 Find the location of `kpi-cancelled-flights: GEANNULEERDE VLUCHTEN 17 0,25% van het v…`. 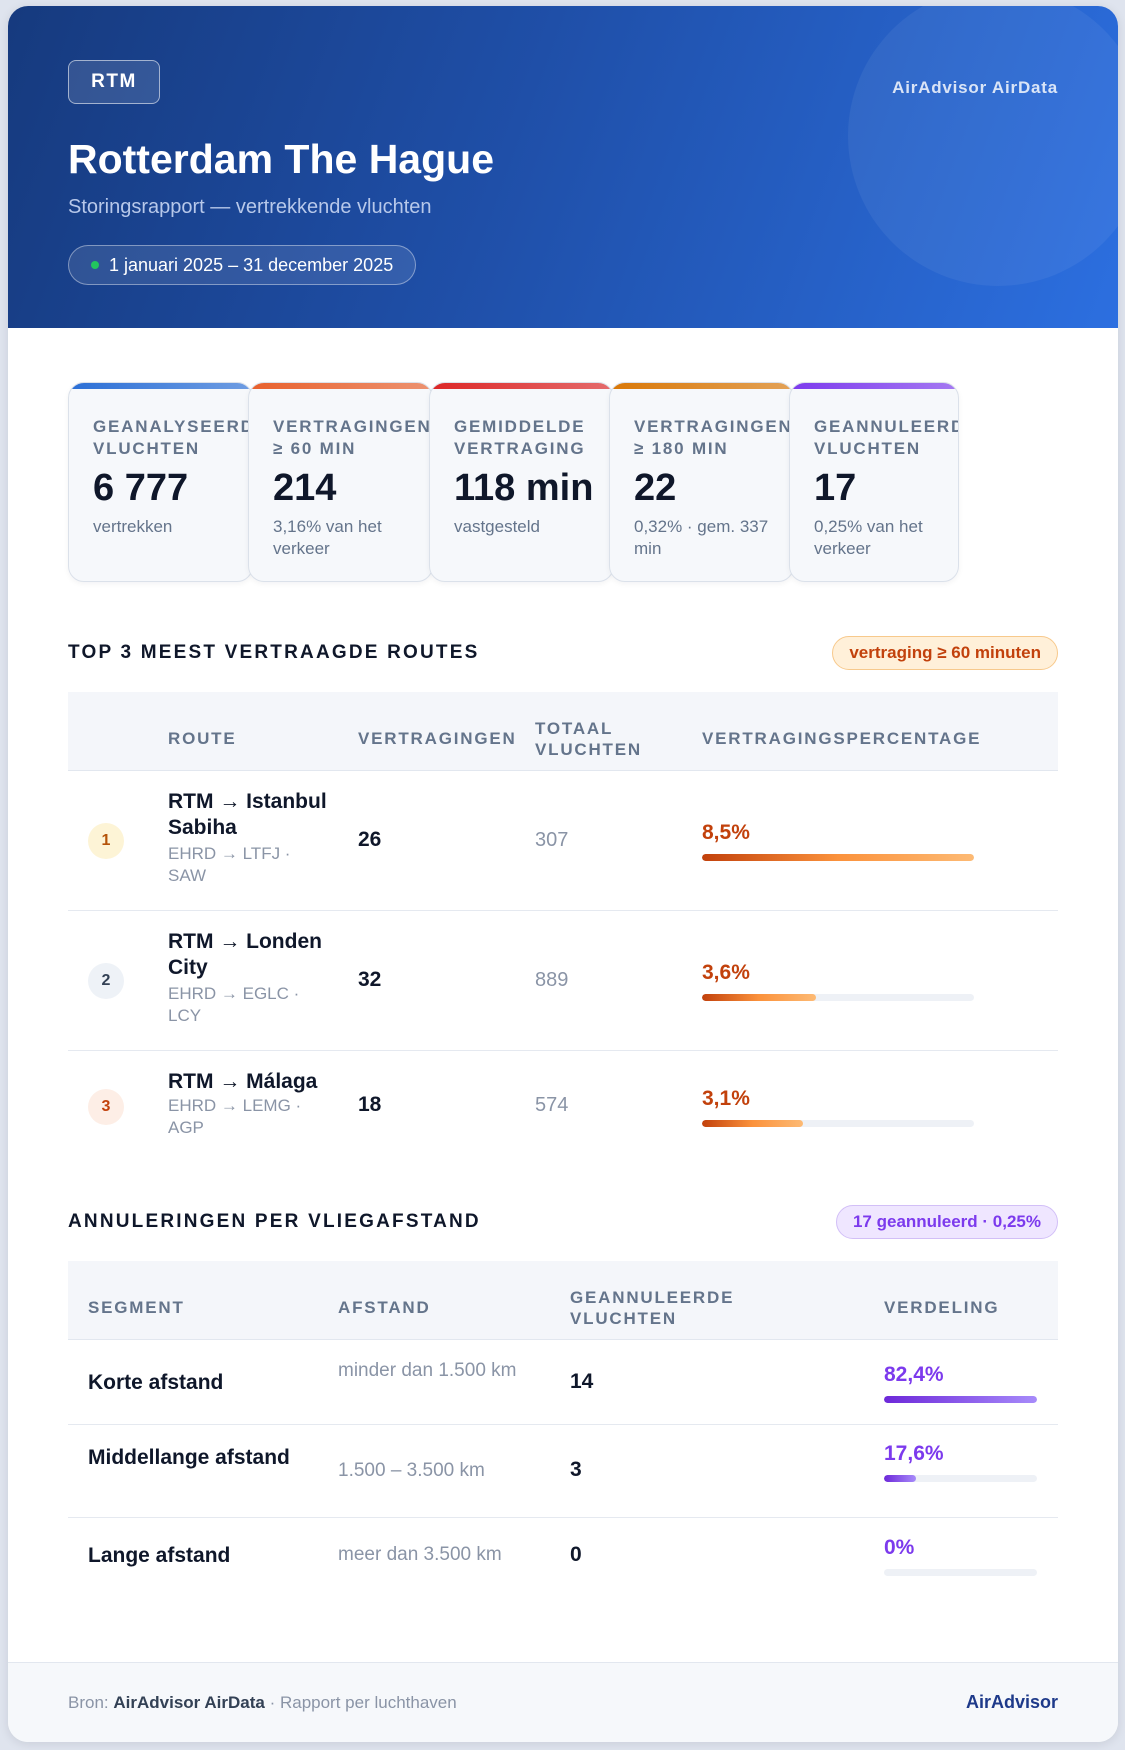

kpi-cancelled-flights: GEANNULEERDE VLUCHTEN 17 0,25% van het v… is located at coordinates (874, 482).